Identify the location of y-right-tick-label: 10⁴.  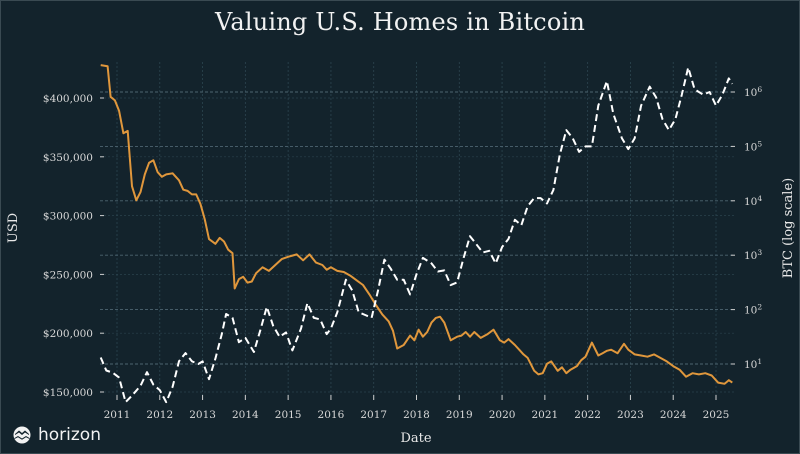
(753, 201).